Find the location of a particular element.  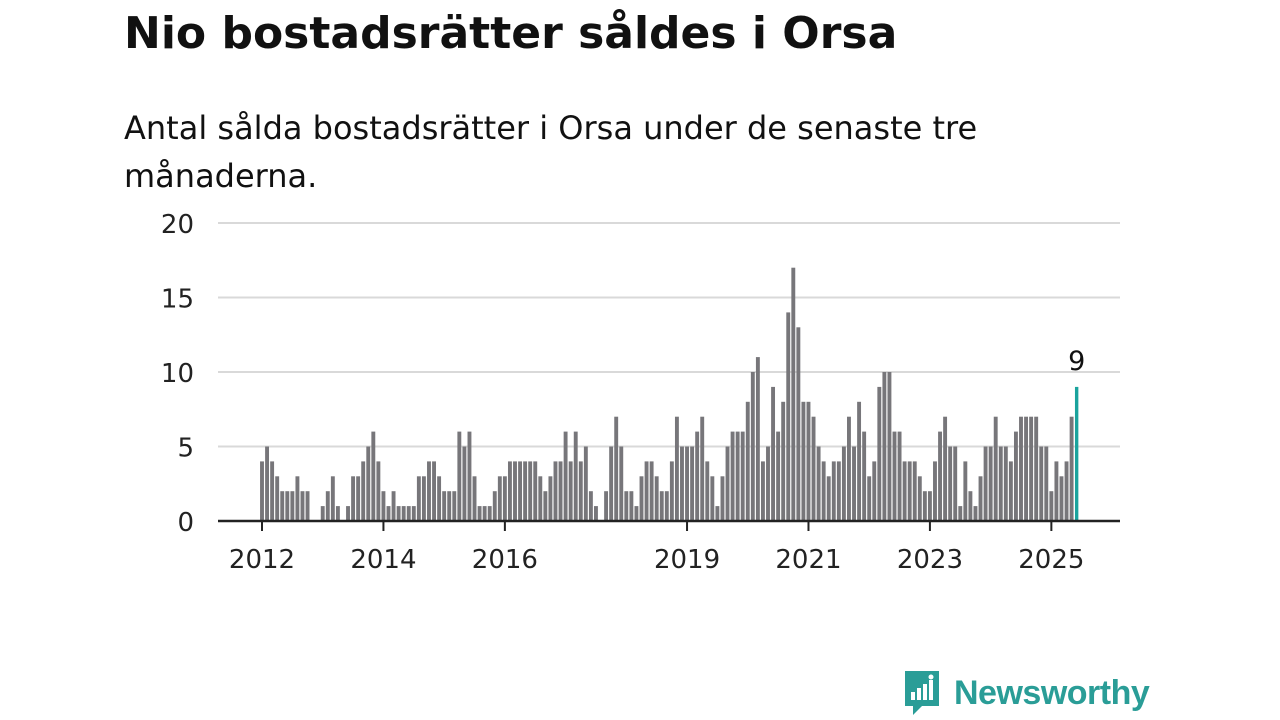

newsworthy-logo: Newsworthy is located at coordinates (1026, 693).